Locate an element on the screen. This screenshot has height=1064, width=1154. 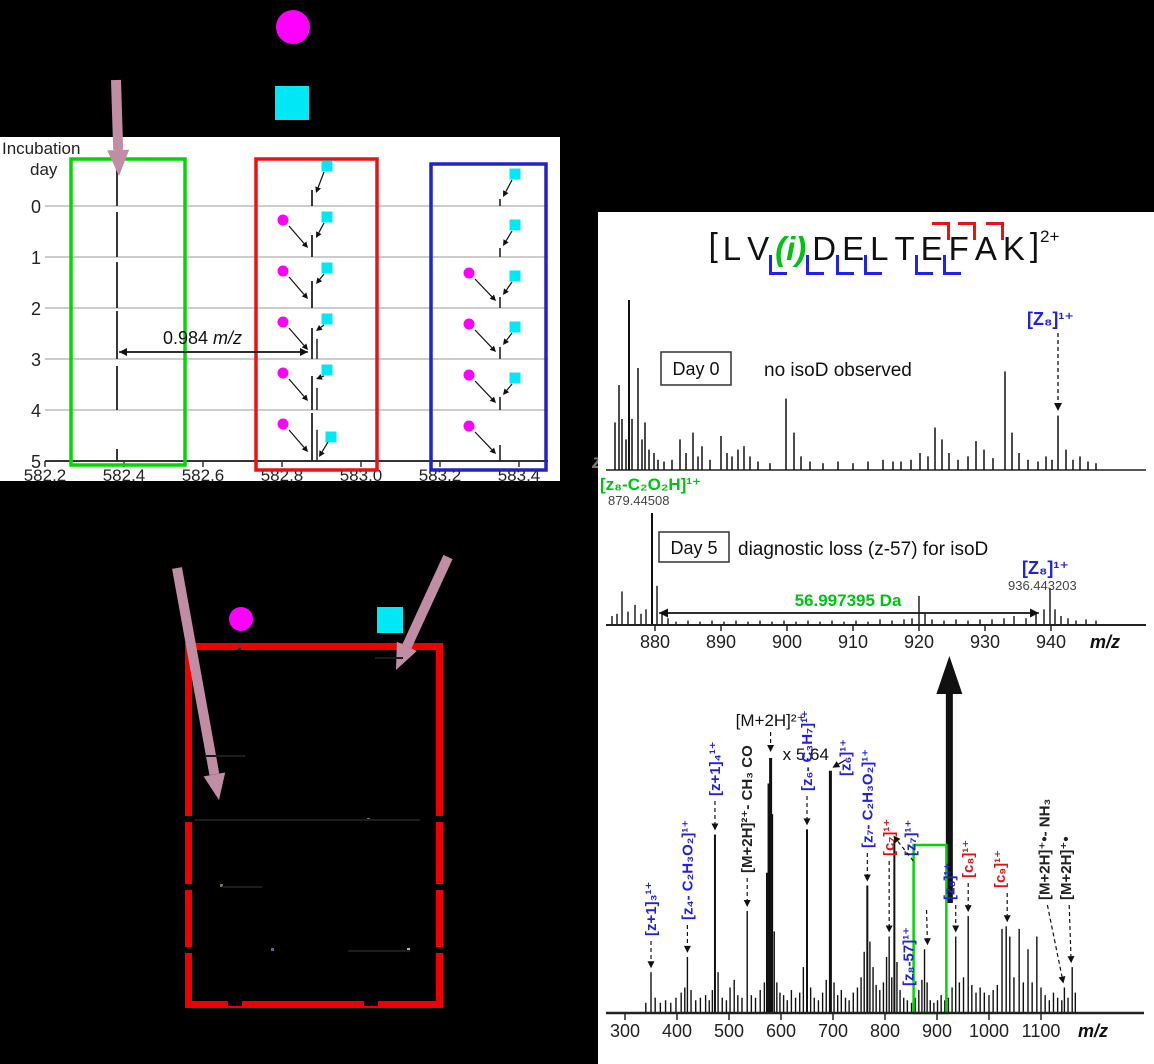
ion-label: [z₄- C₂H₃O₂]¹⁺ is located at coordinates (687, 870).